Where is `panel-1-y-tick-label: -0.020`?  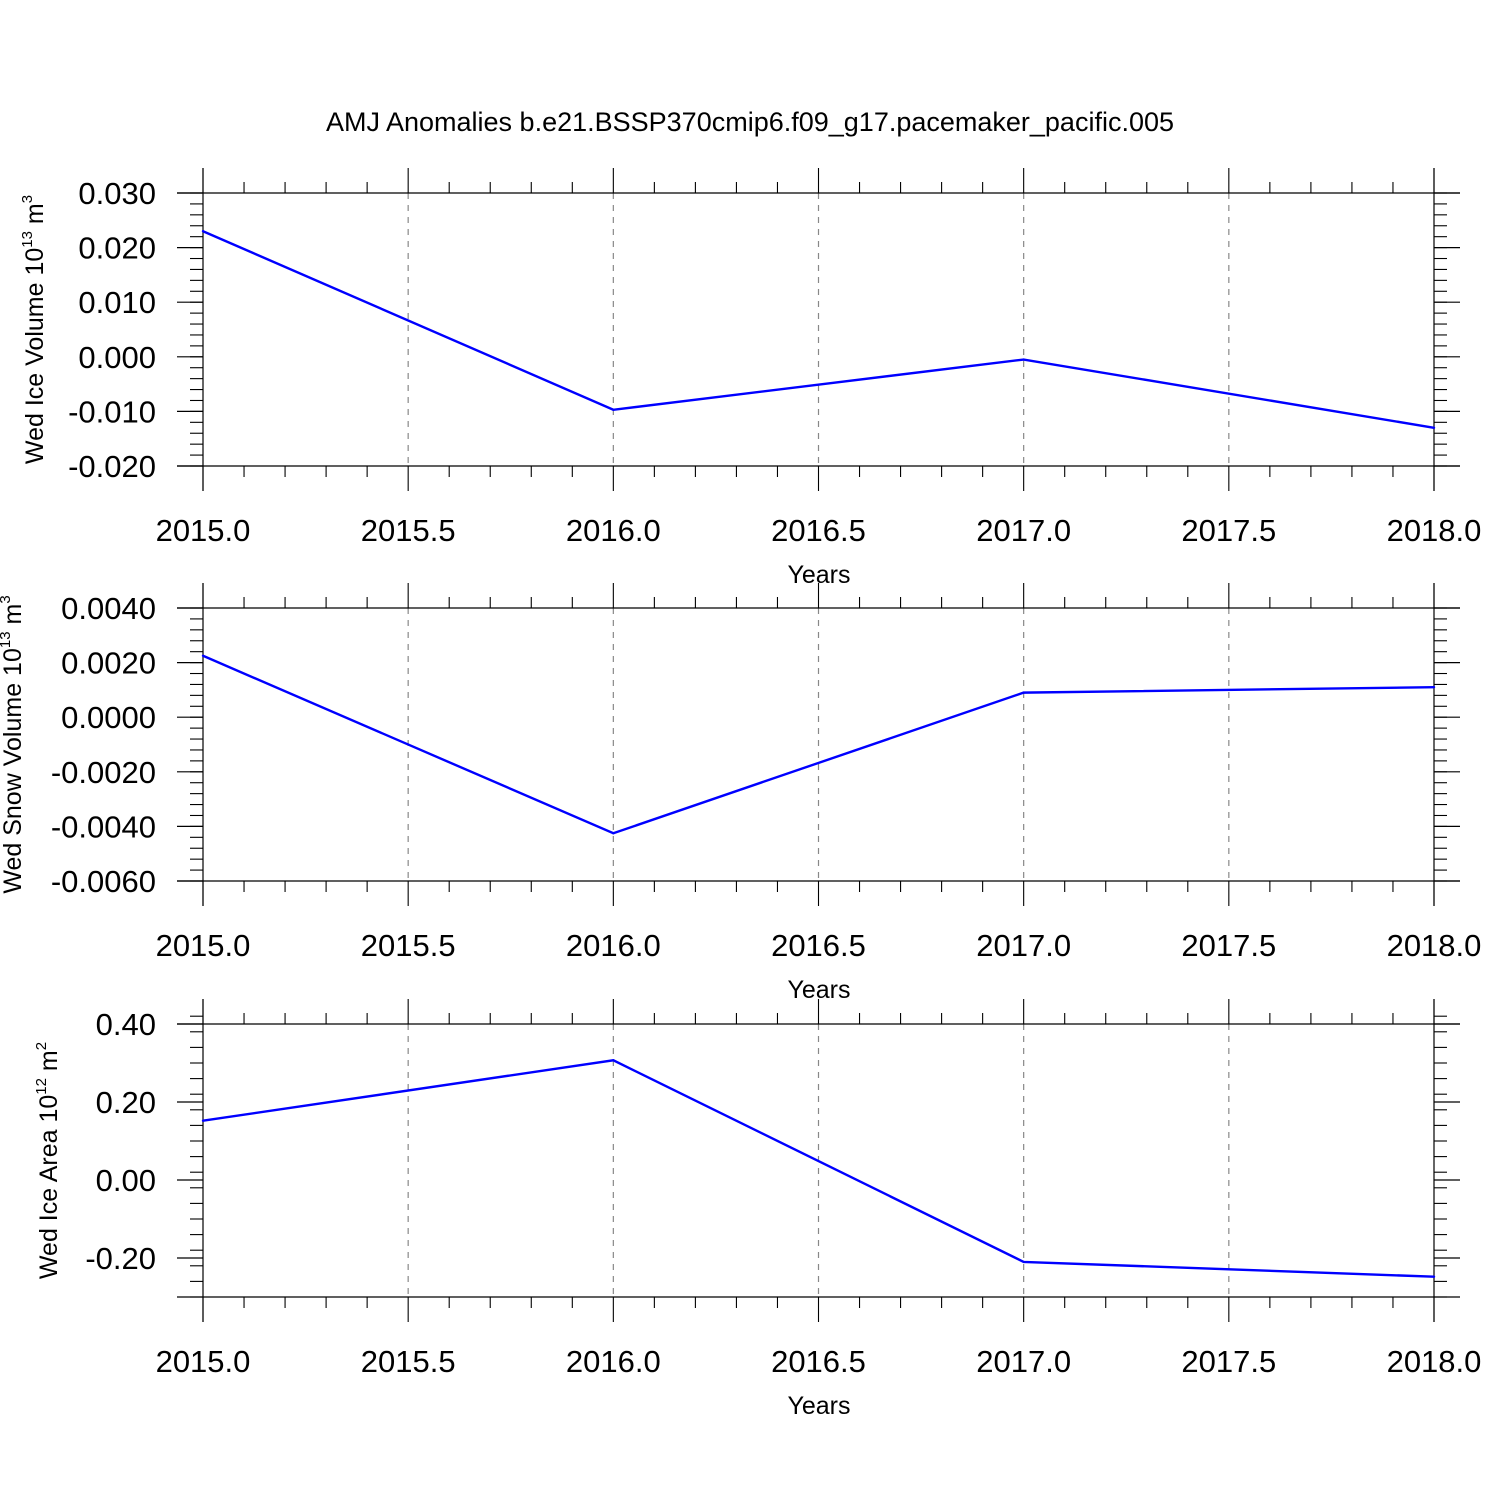 panel-1-y-tick-label: -0.020 is located at coordinates (112, 466).